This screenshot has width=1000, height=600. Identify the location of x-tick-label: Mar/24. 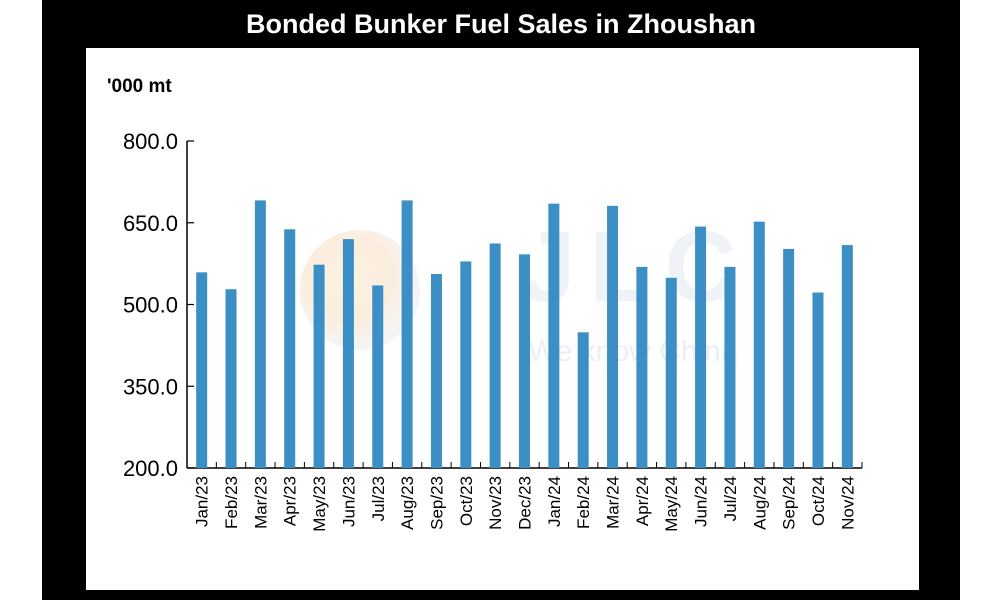
(613, 502).